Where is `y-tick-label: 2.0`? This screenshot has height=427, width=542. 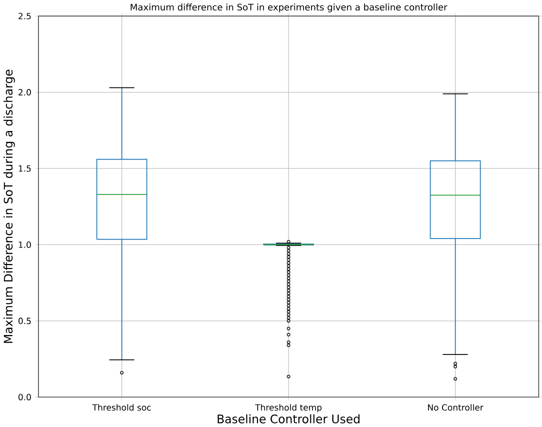 y-tick-label: 2.0 is located at coordinates (24, 92).